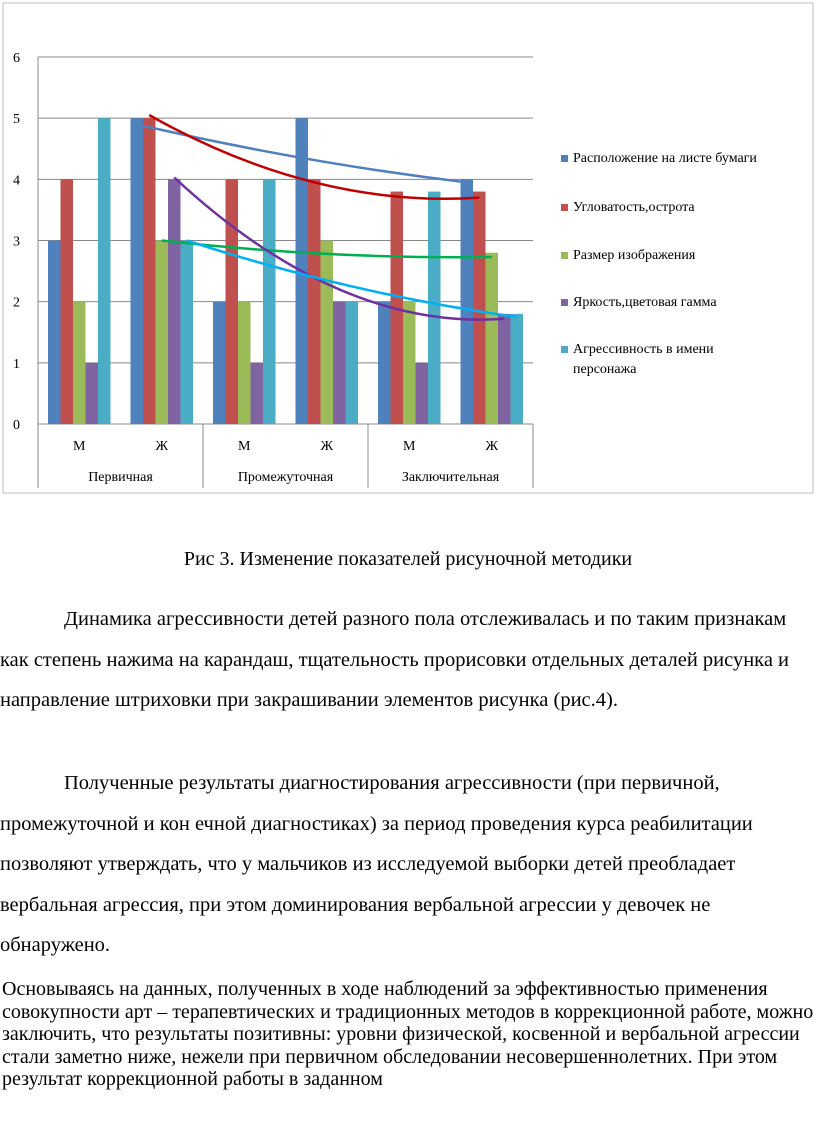 The width and height of the screenshot is (816, 1142). I want to click on legend-label: Размер изображения, so click(634, 255).